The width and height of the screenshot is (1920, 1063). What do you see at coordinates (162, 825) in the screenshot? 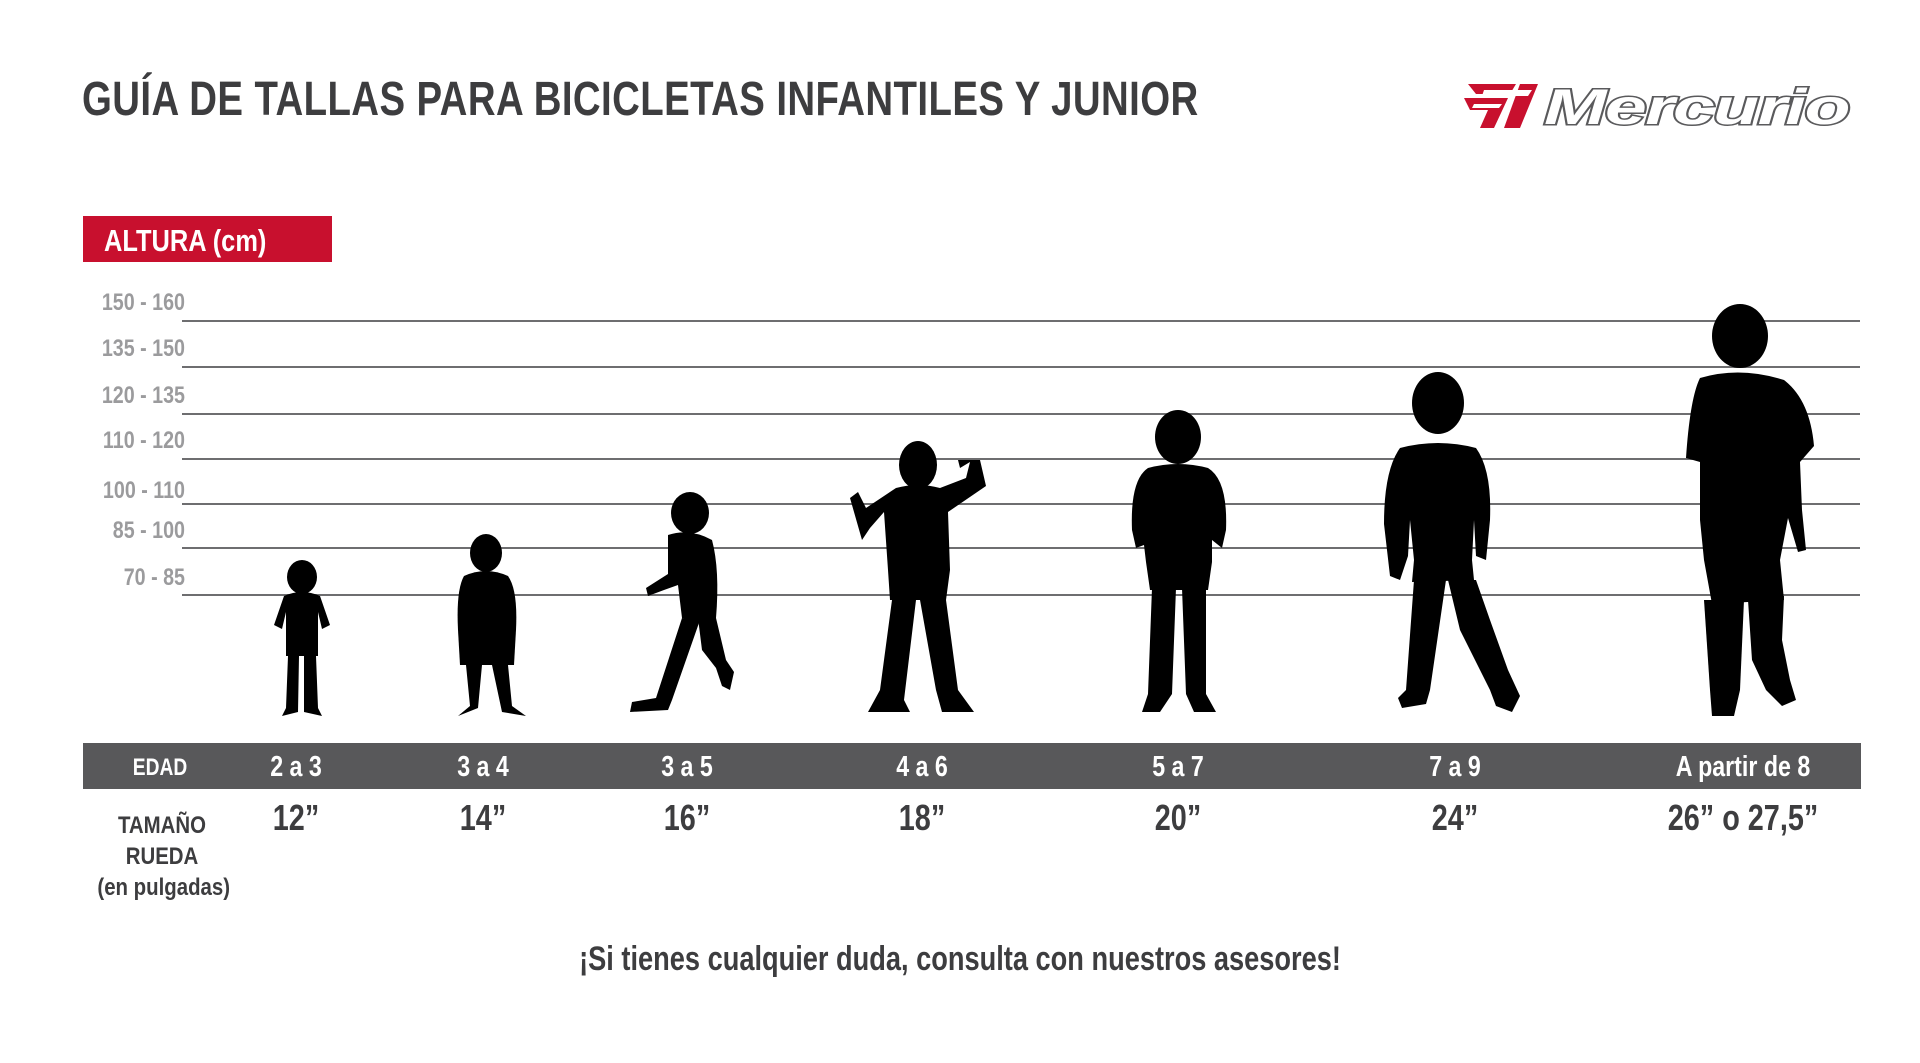
I see `wheel-size-label-line: TAMAÑO` at bounding box center [162, 825].